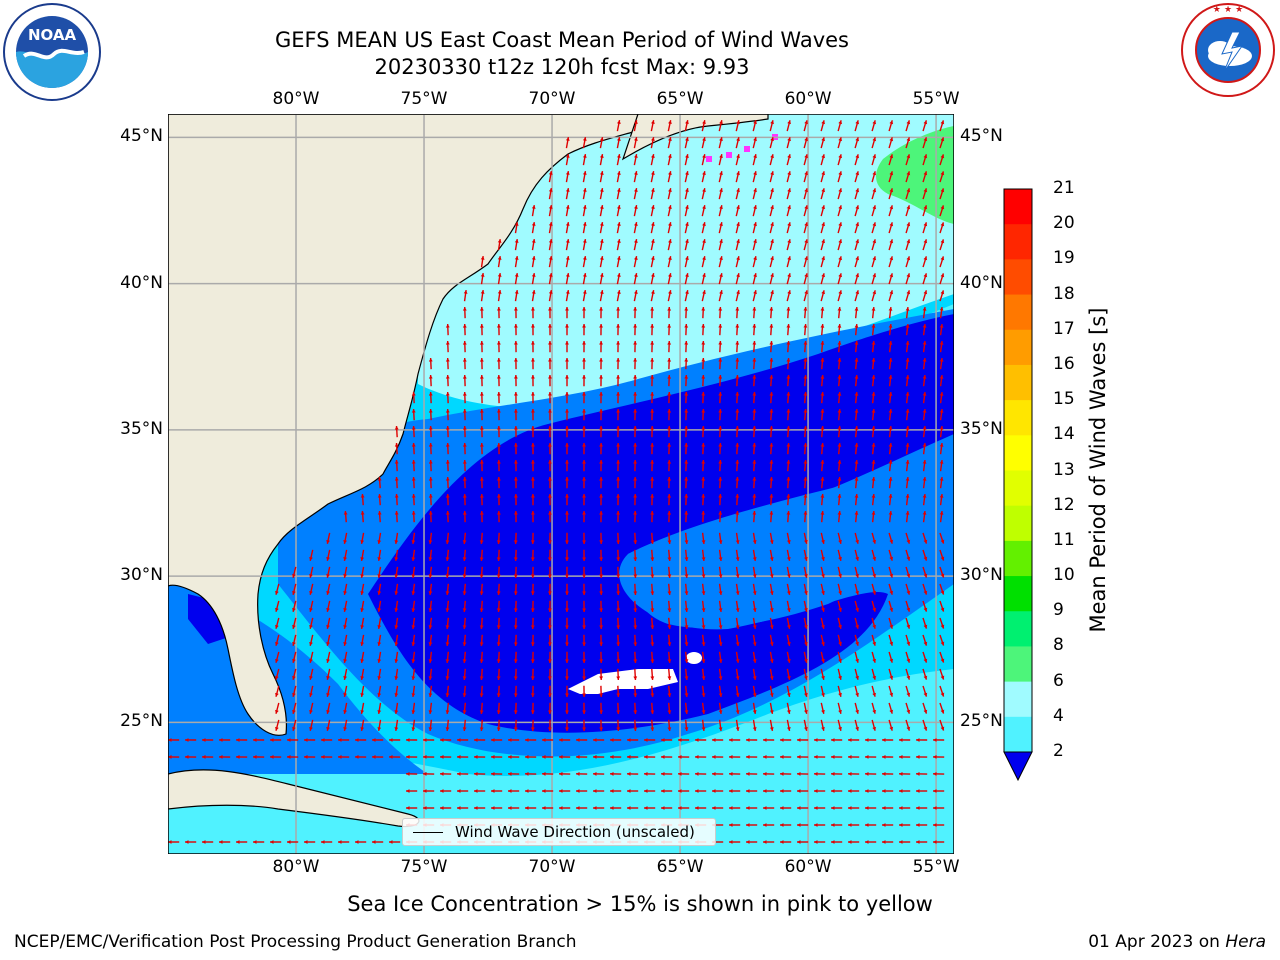  I want to click on colorbar-tick-label: 19, so click(1064, 258).